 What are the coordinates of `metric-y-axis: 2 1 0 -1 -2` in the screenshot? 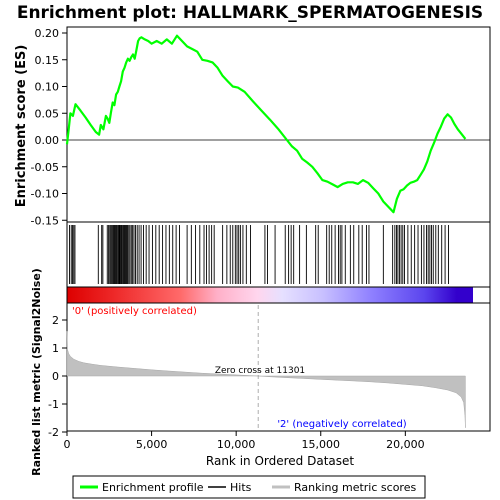 It's located at (57, 376).